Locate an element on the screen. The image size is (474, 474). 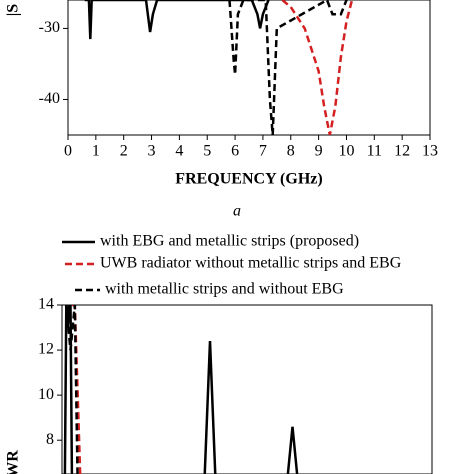
x-tick-label: 8 is located at coordinates (291, 151).